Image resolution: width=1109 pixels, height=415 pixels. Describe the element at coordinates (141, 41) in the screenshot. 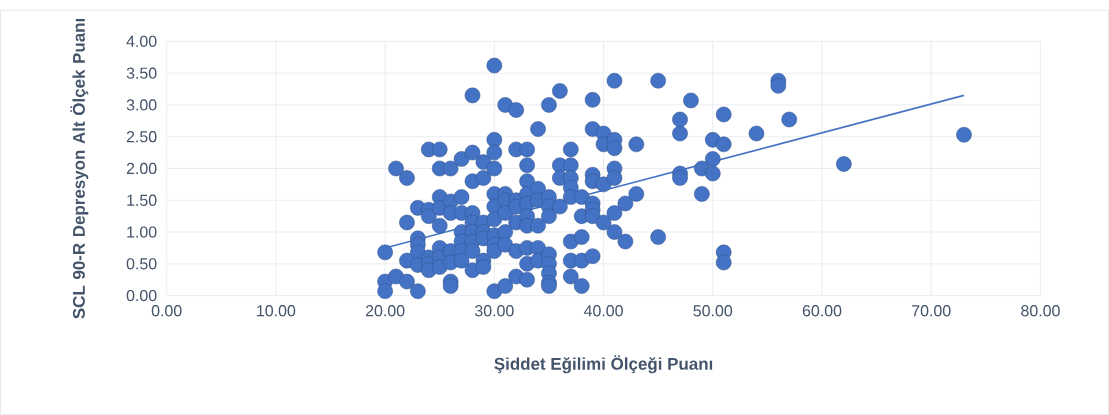

I see `y-tick-label: 4.00` at that location.